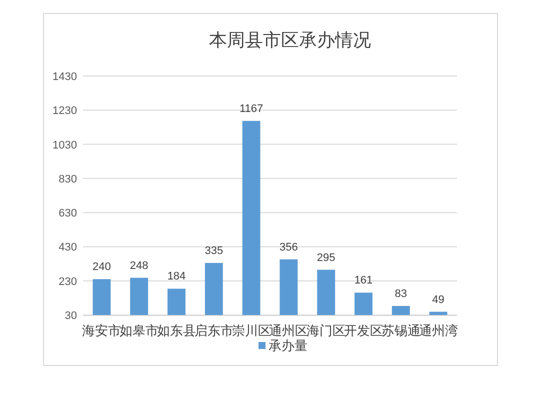 This screenshot has width=536, height=397. What do you see at coordinates (139, 330) in the screenshot?
I see `x-tick-label: 如皋市` at bounding box center [139, 330].